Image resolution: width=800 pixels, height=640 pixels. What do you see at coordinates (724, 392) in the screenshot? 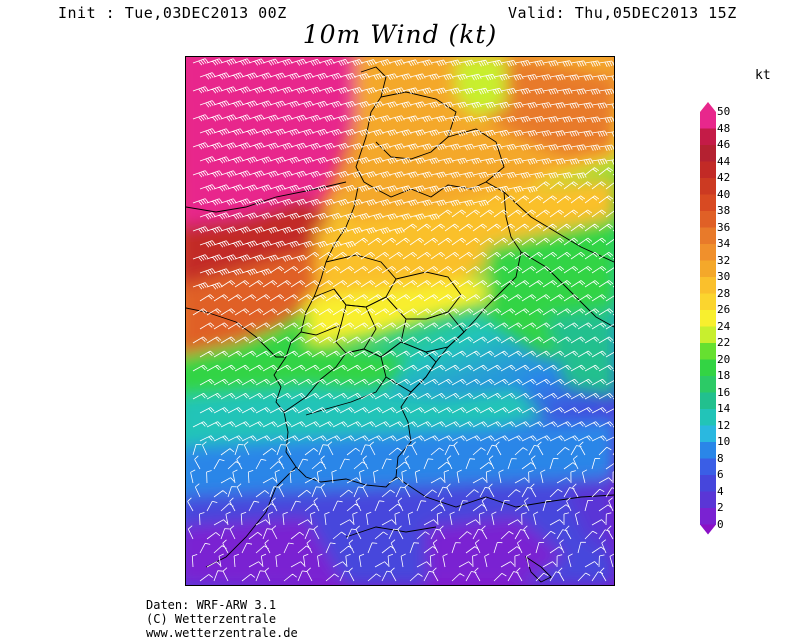
I see `colorbar-tick-label: 16` at bounding box center [724, 392].